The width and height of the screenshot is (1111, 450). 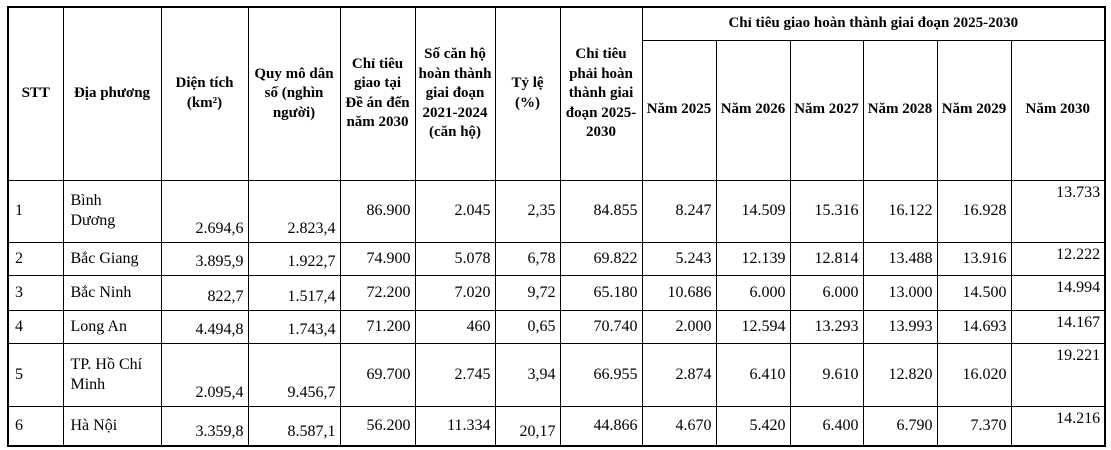 What do you see at coordinates (601, 292) in the screenshot?
I see `cell-chi-tieu-phai: 65.180` at bounding box center [601, 292].